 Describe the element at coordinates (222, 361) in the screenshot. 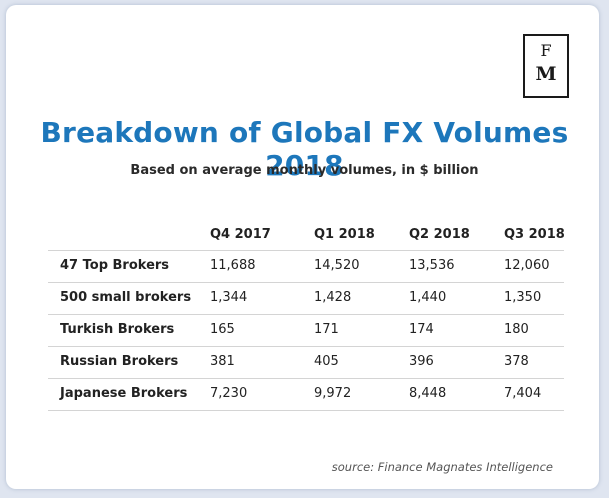

I see `table-cell: 381` at that location.